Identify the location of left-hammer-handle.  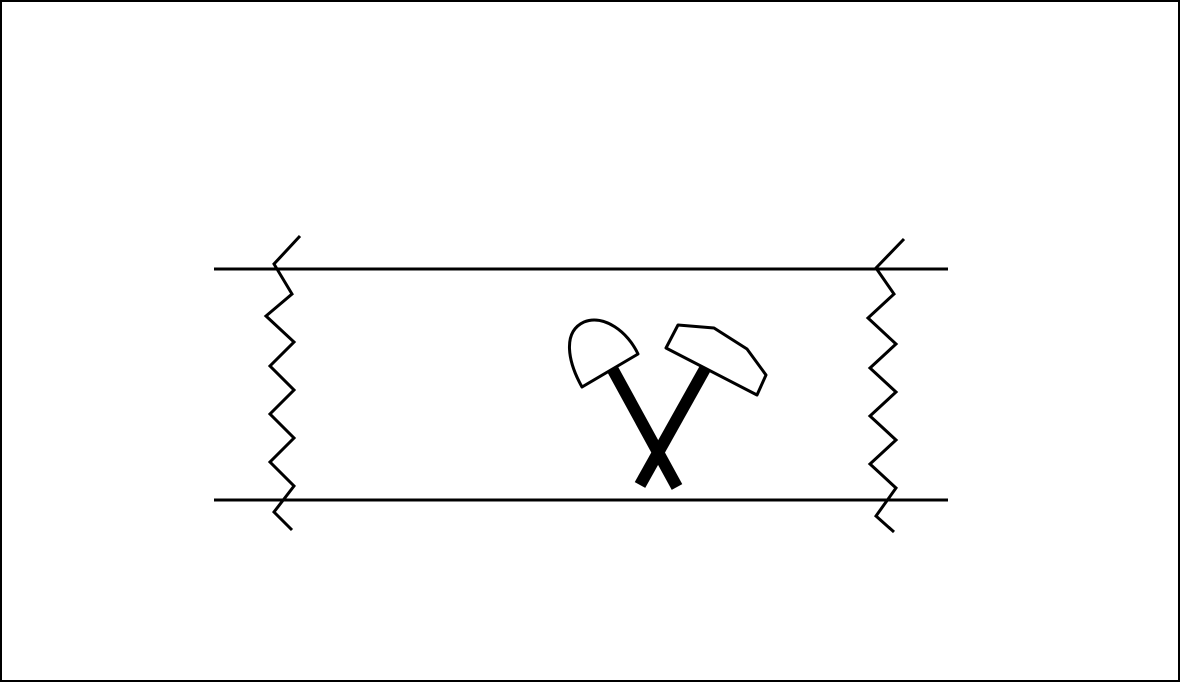
(645, 428).